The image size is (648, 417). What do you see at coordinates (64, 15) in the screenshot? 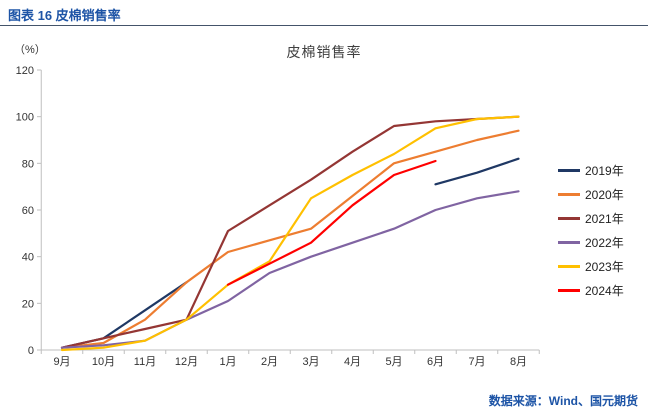
I see `figure-caption: 图表 16 皮棉销售率` at bounding box center [64, 15].